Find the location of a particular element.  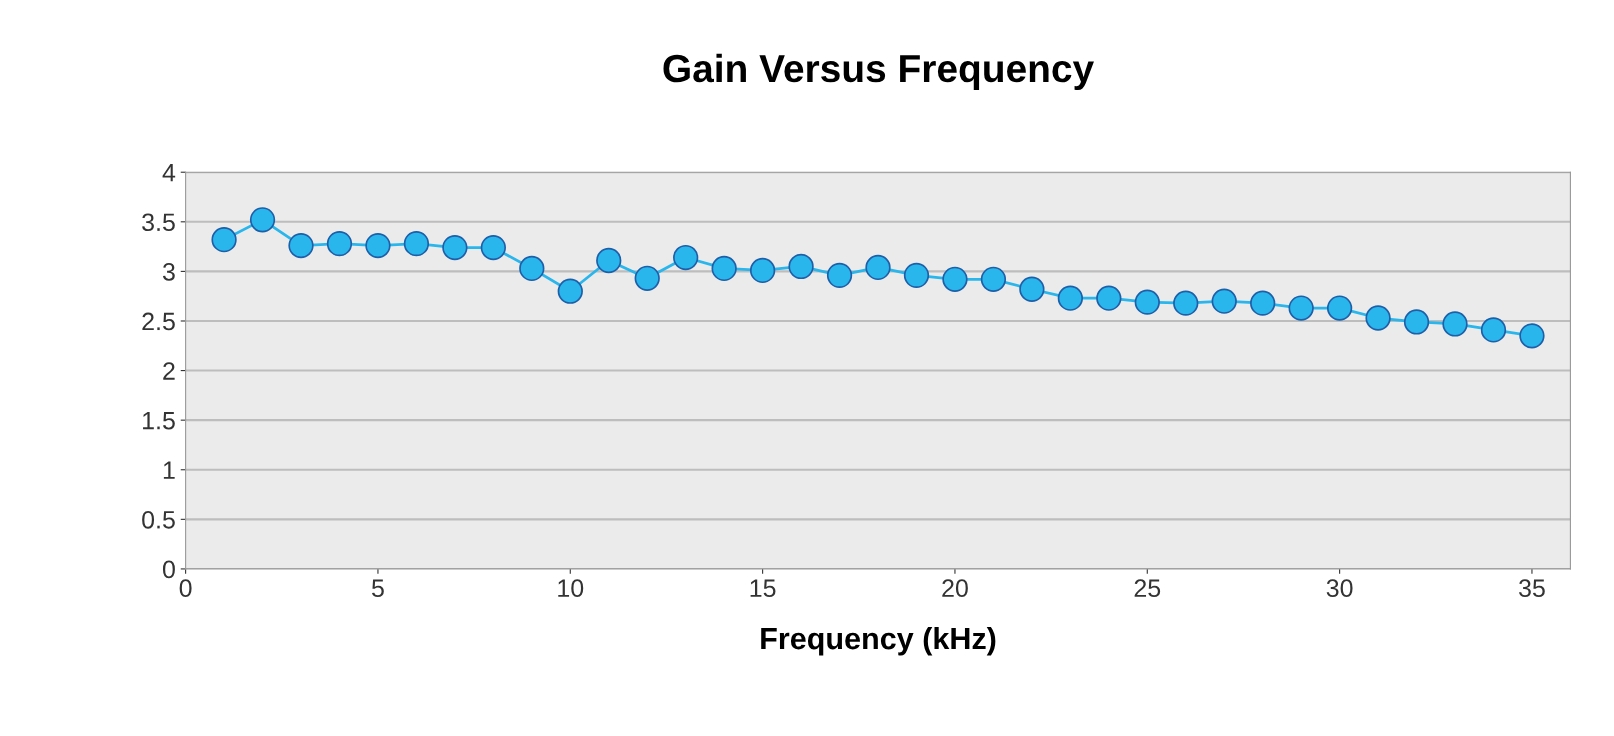

y-tick-label: 1 is located at coordinates (169, 470).